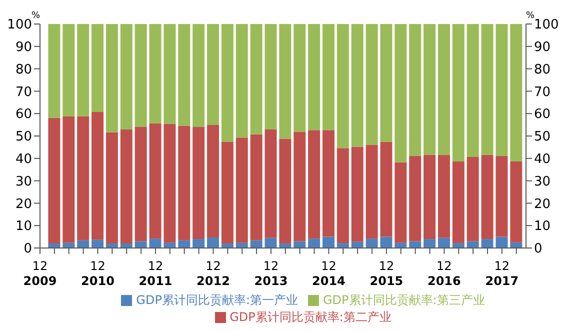  I want to click on y-axis-title: %, so click(35, 16).